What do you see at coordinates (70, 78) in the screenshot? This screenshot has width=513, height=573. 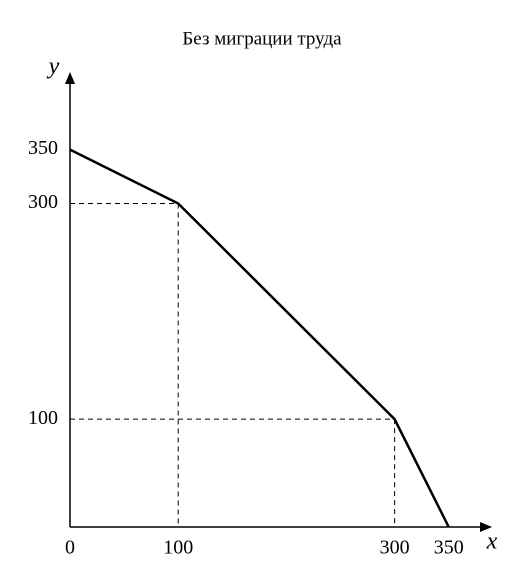 I see `y-axis-arrow` at bounding box center [70, 78].